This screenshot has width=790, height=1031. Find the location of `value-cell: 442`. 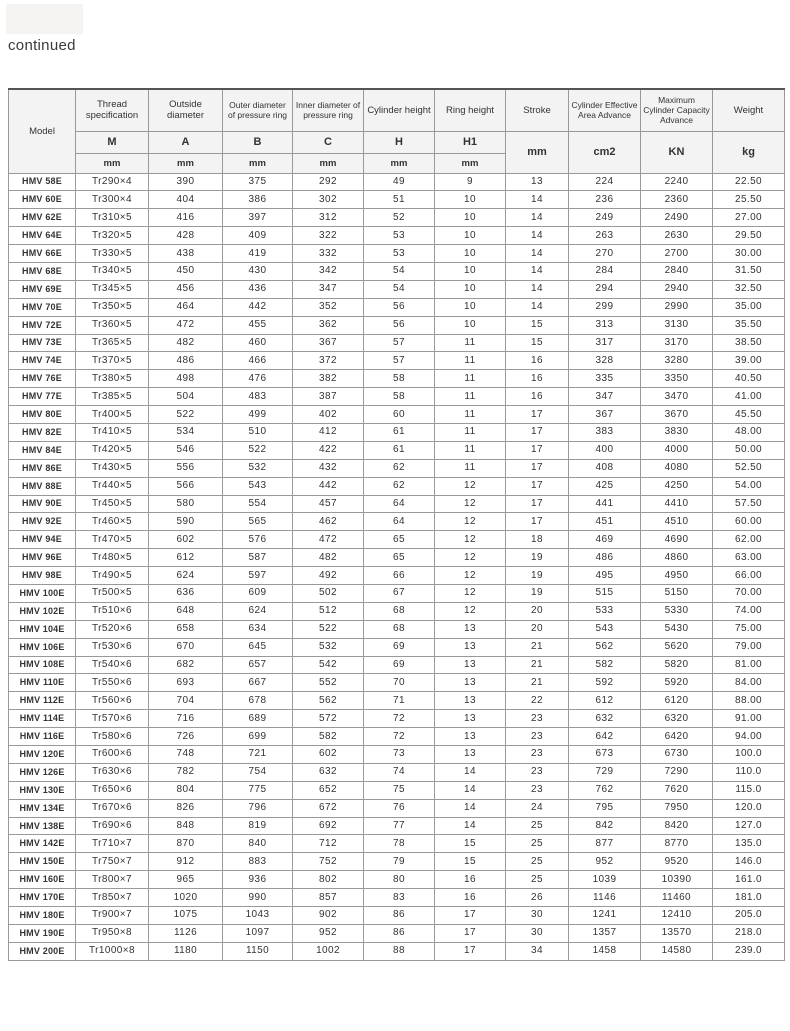

value-cell: 442 is located at coordinates (328, 486).